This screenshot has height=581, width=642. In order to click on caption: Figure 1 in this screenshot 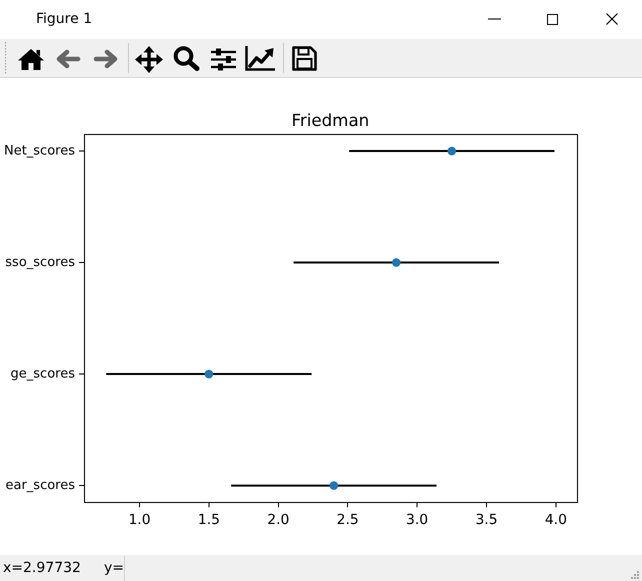, I will do `click(64, 19)`.